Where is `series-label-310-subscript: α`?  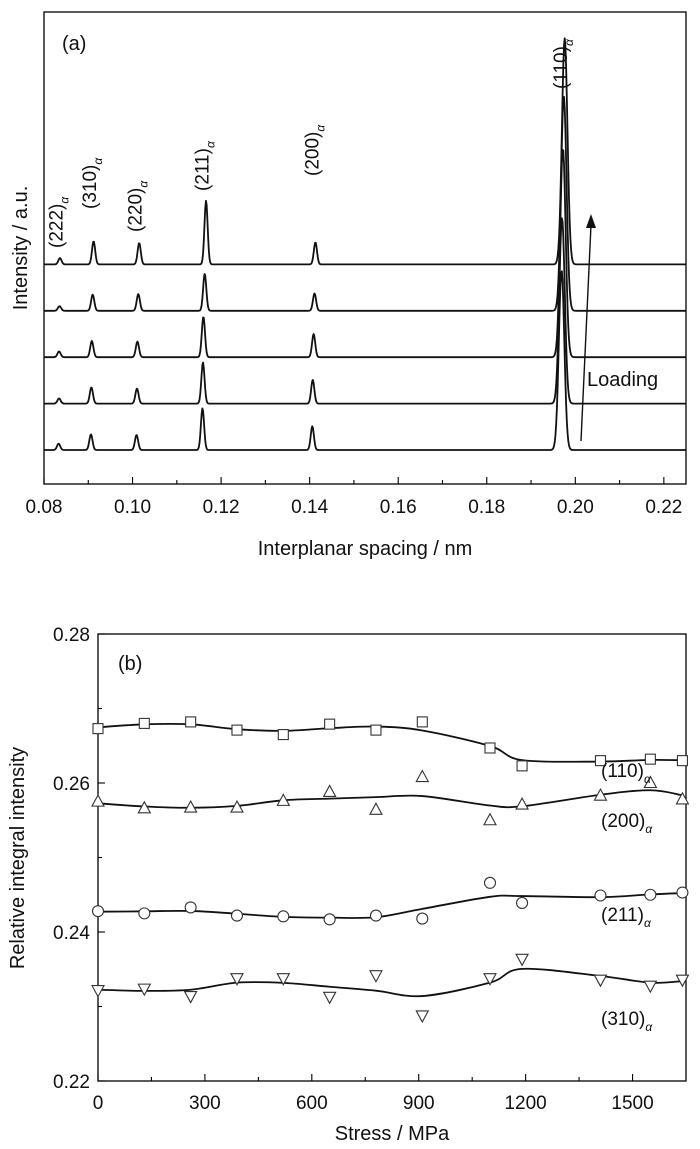
series-label-310-subscript: α is located at coordinates (649, 1027).